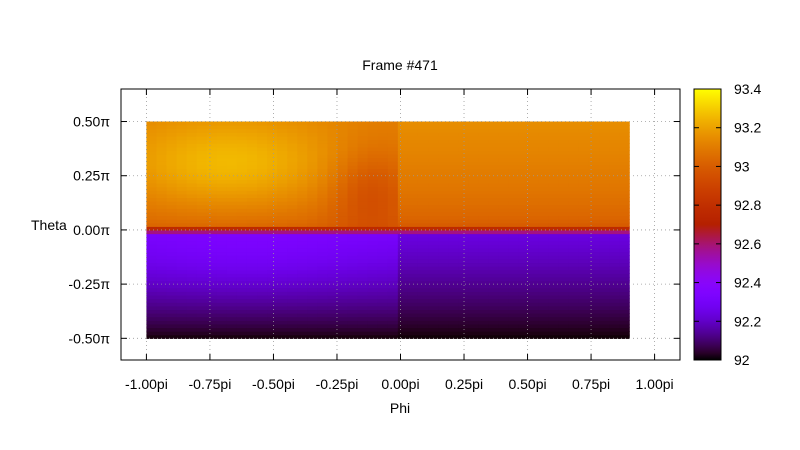  I want to click on x-tick-label: -0.25pi, so click(337, 384).